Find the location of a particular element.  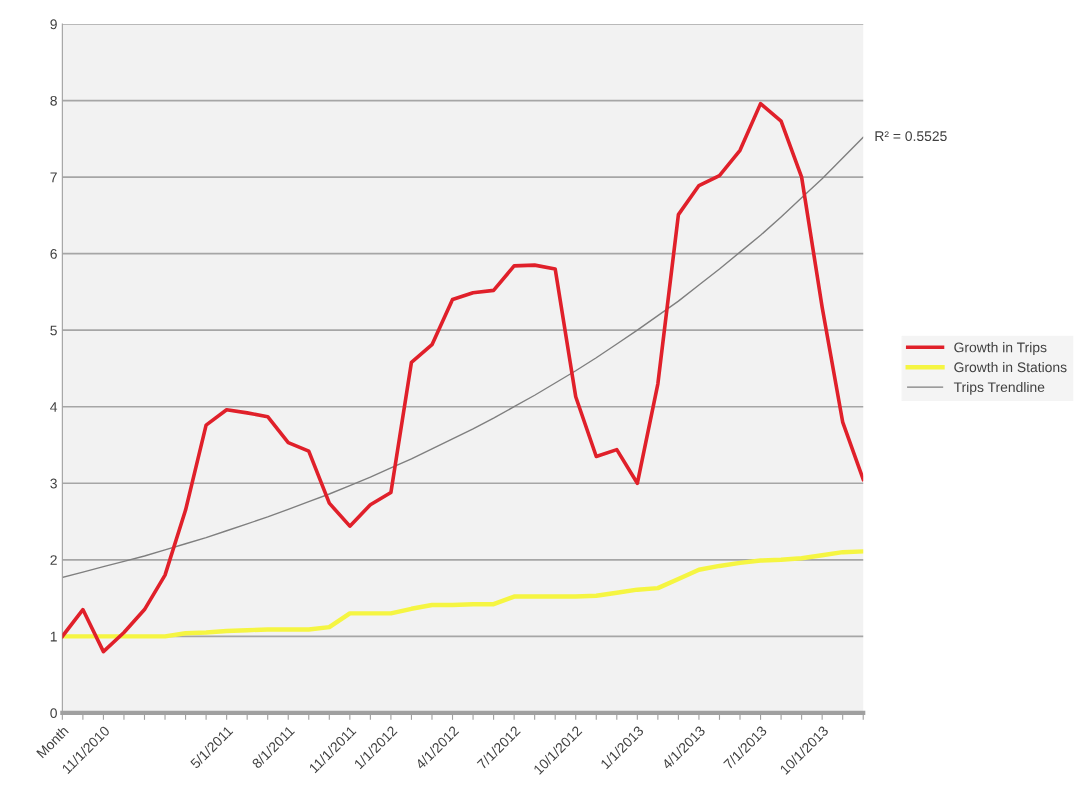

y-tick-label: 4 is located at coordinates (54, 407).